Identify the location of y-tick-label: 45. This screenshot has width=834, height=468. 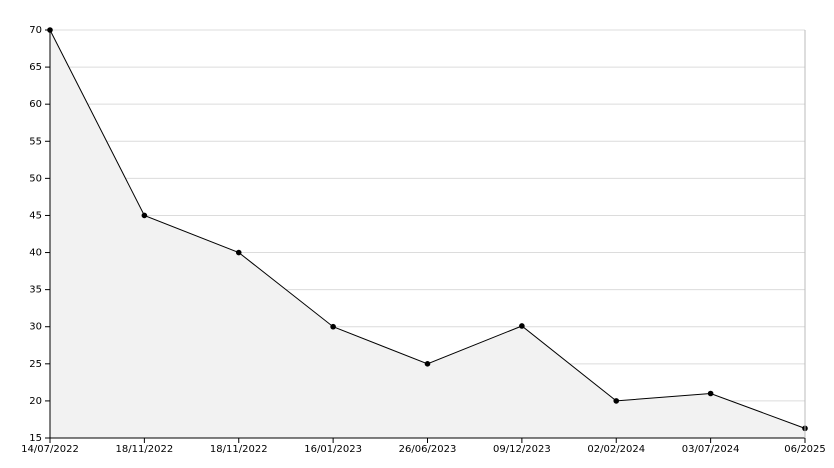
(35, 215).